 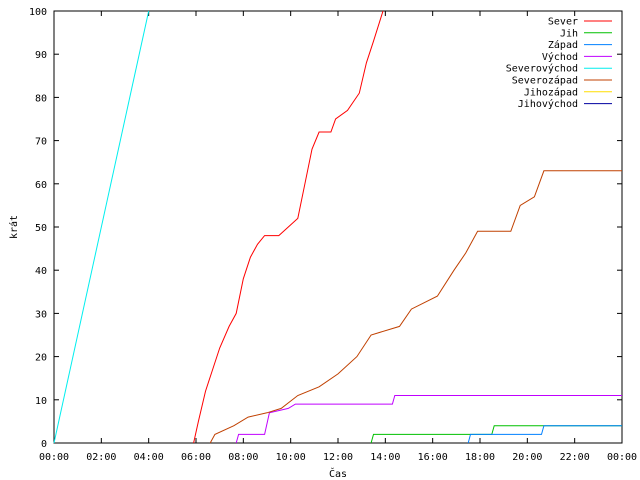 I want to click on legend-label: Jihozápad, so click(x=551, y=92).